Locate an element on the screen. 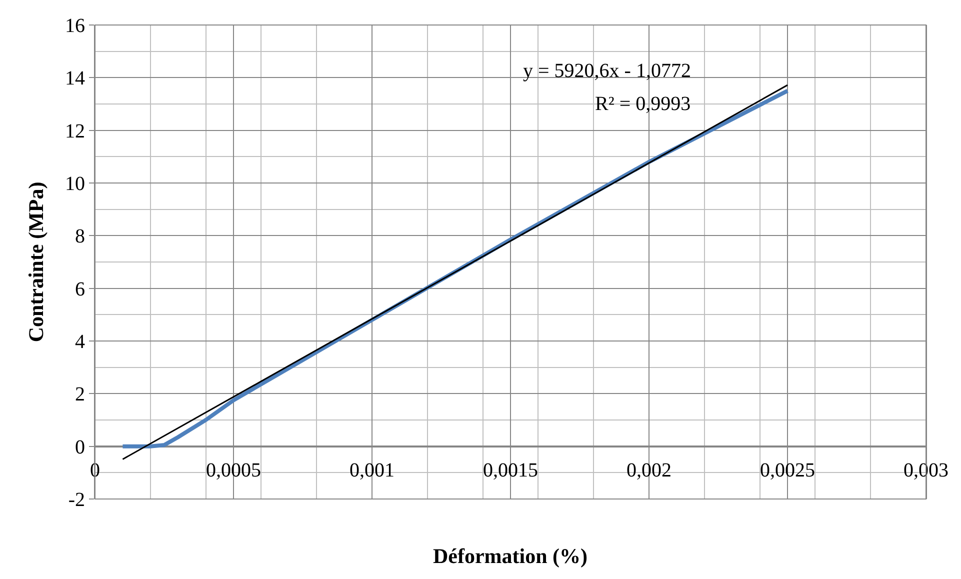  x-tick-label: 0 is located at coordinates (95, 470).